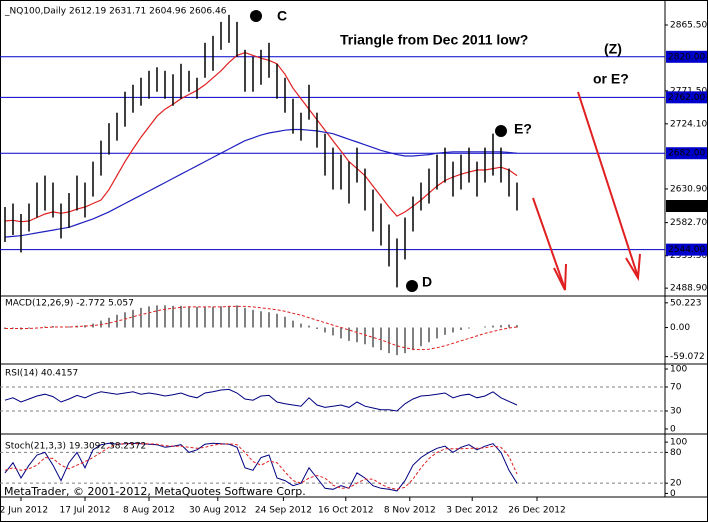 The width and height of the screenshot is (708, 522). Describe the element at coordinates (586, 191) in the screenshot. I see `arrow` at that location.